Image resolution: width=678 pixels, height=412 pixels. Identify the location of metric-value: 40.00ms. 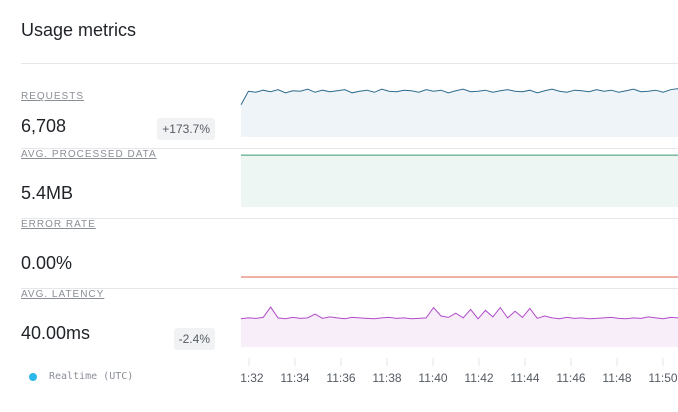
(56, 333).